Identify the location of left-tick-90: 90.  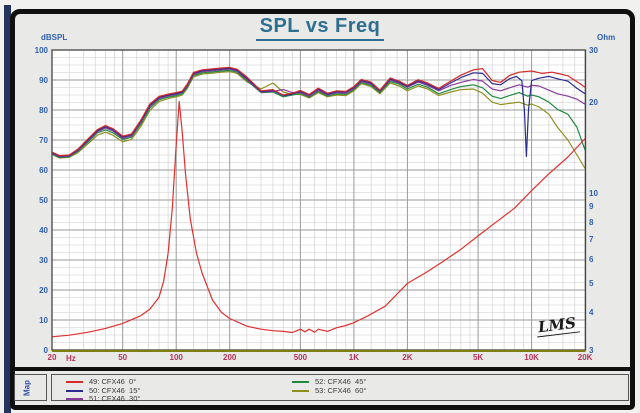
(43, 80).